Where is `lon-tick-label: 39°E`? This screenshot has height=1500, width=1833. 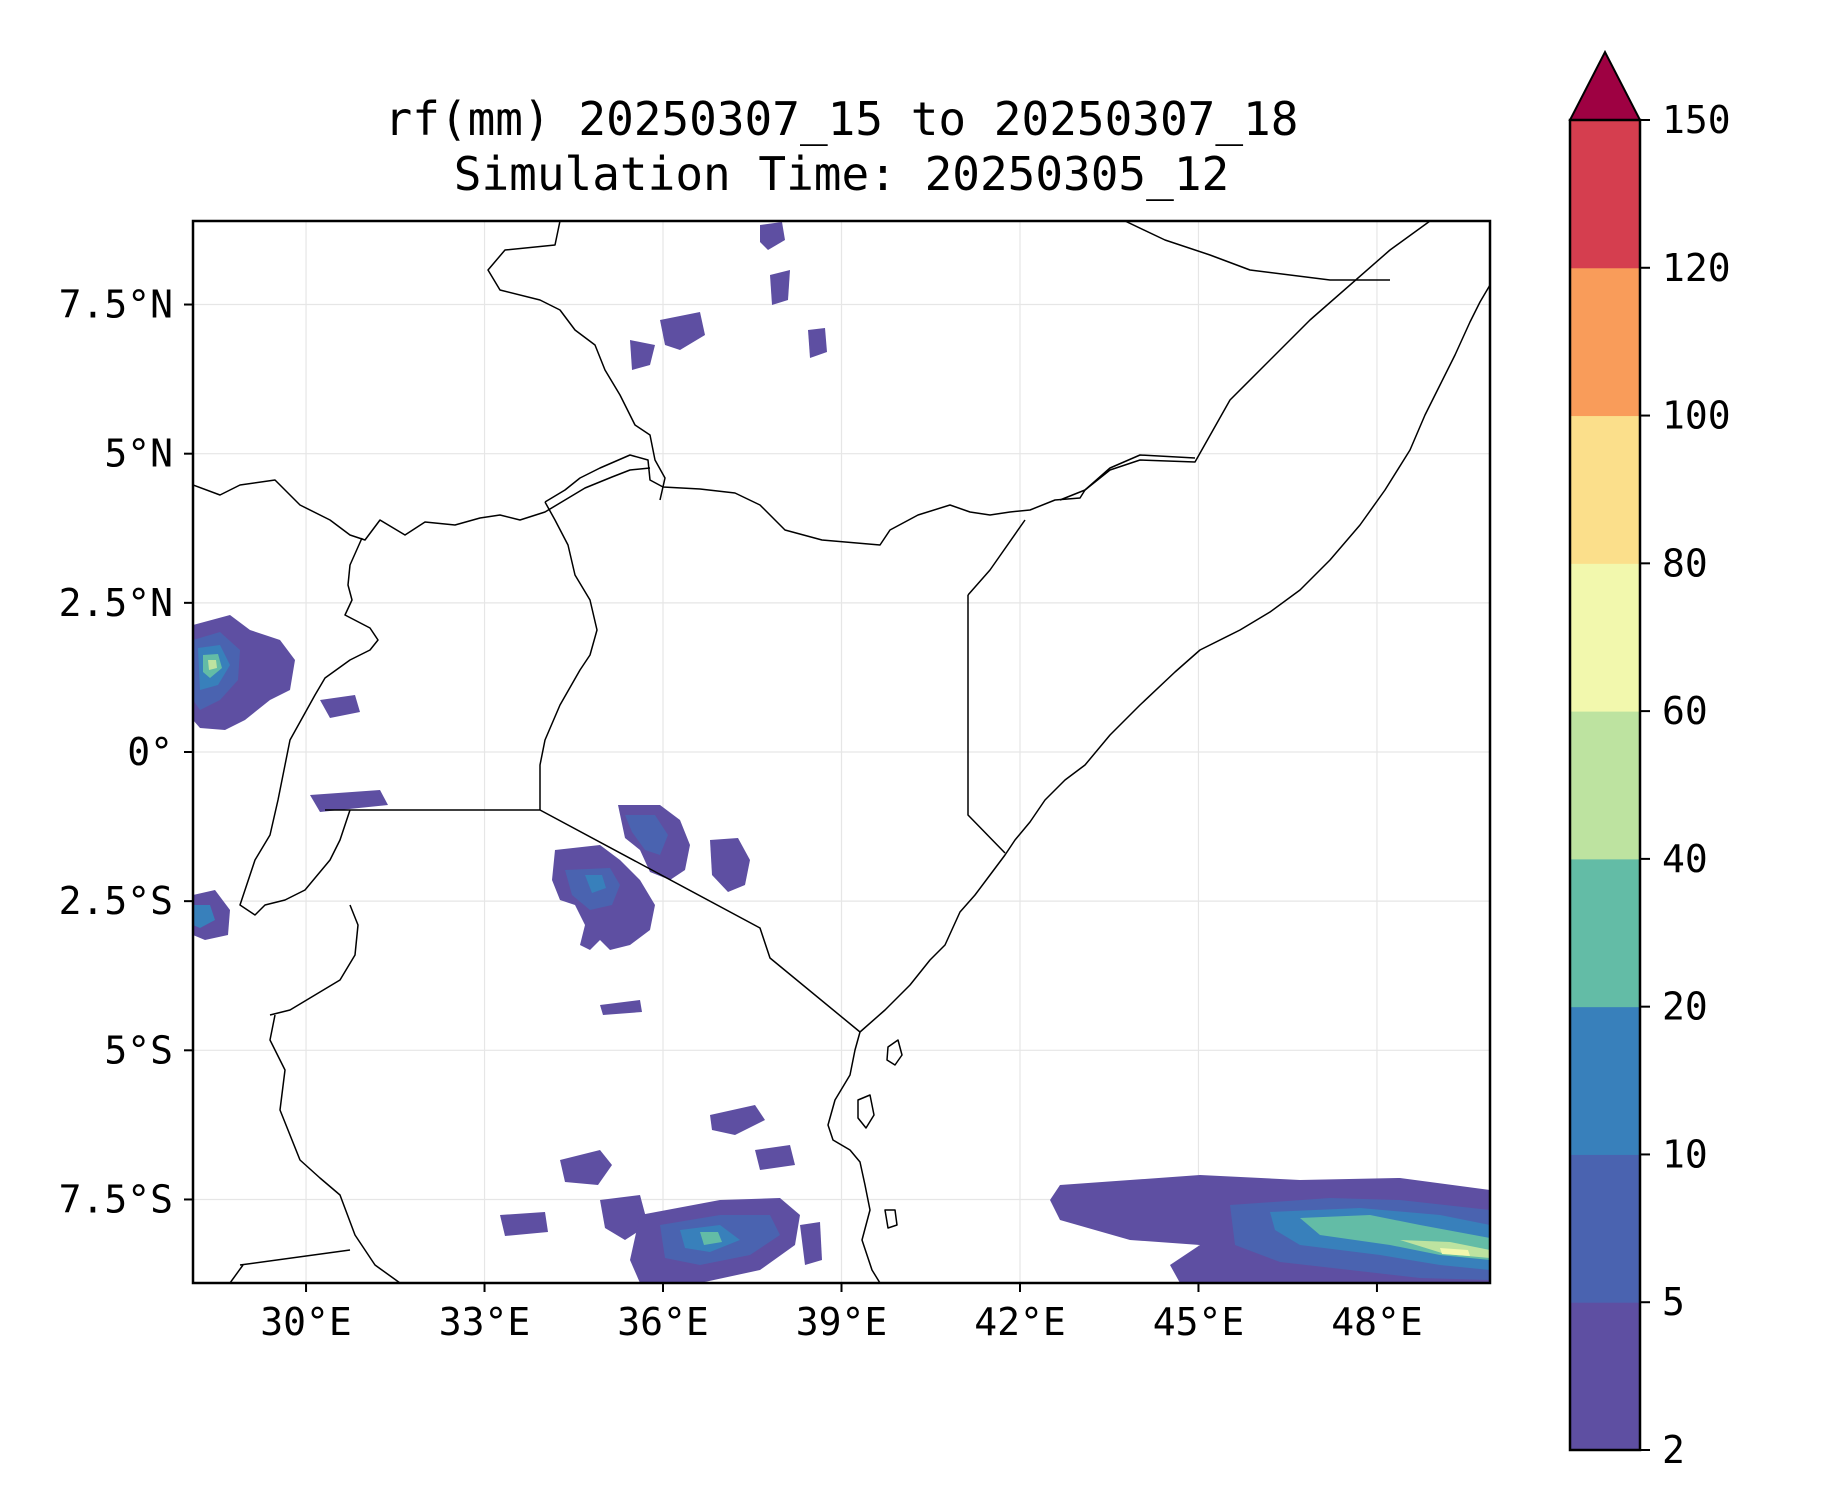
lon-tick-label: 39°E is located at coordinates (842, 1322).